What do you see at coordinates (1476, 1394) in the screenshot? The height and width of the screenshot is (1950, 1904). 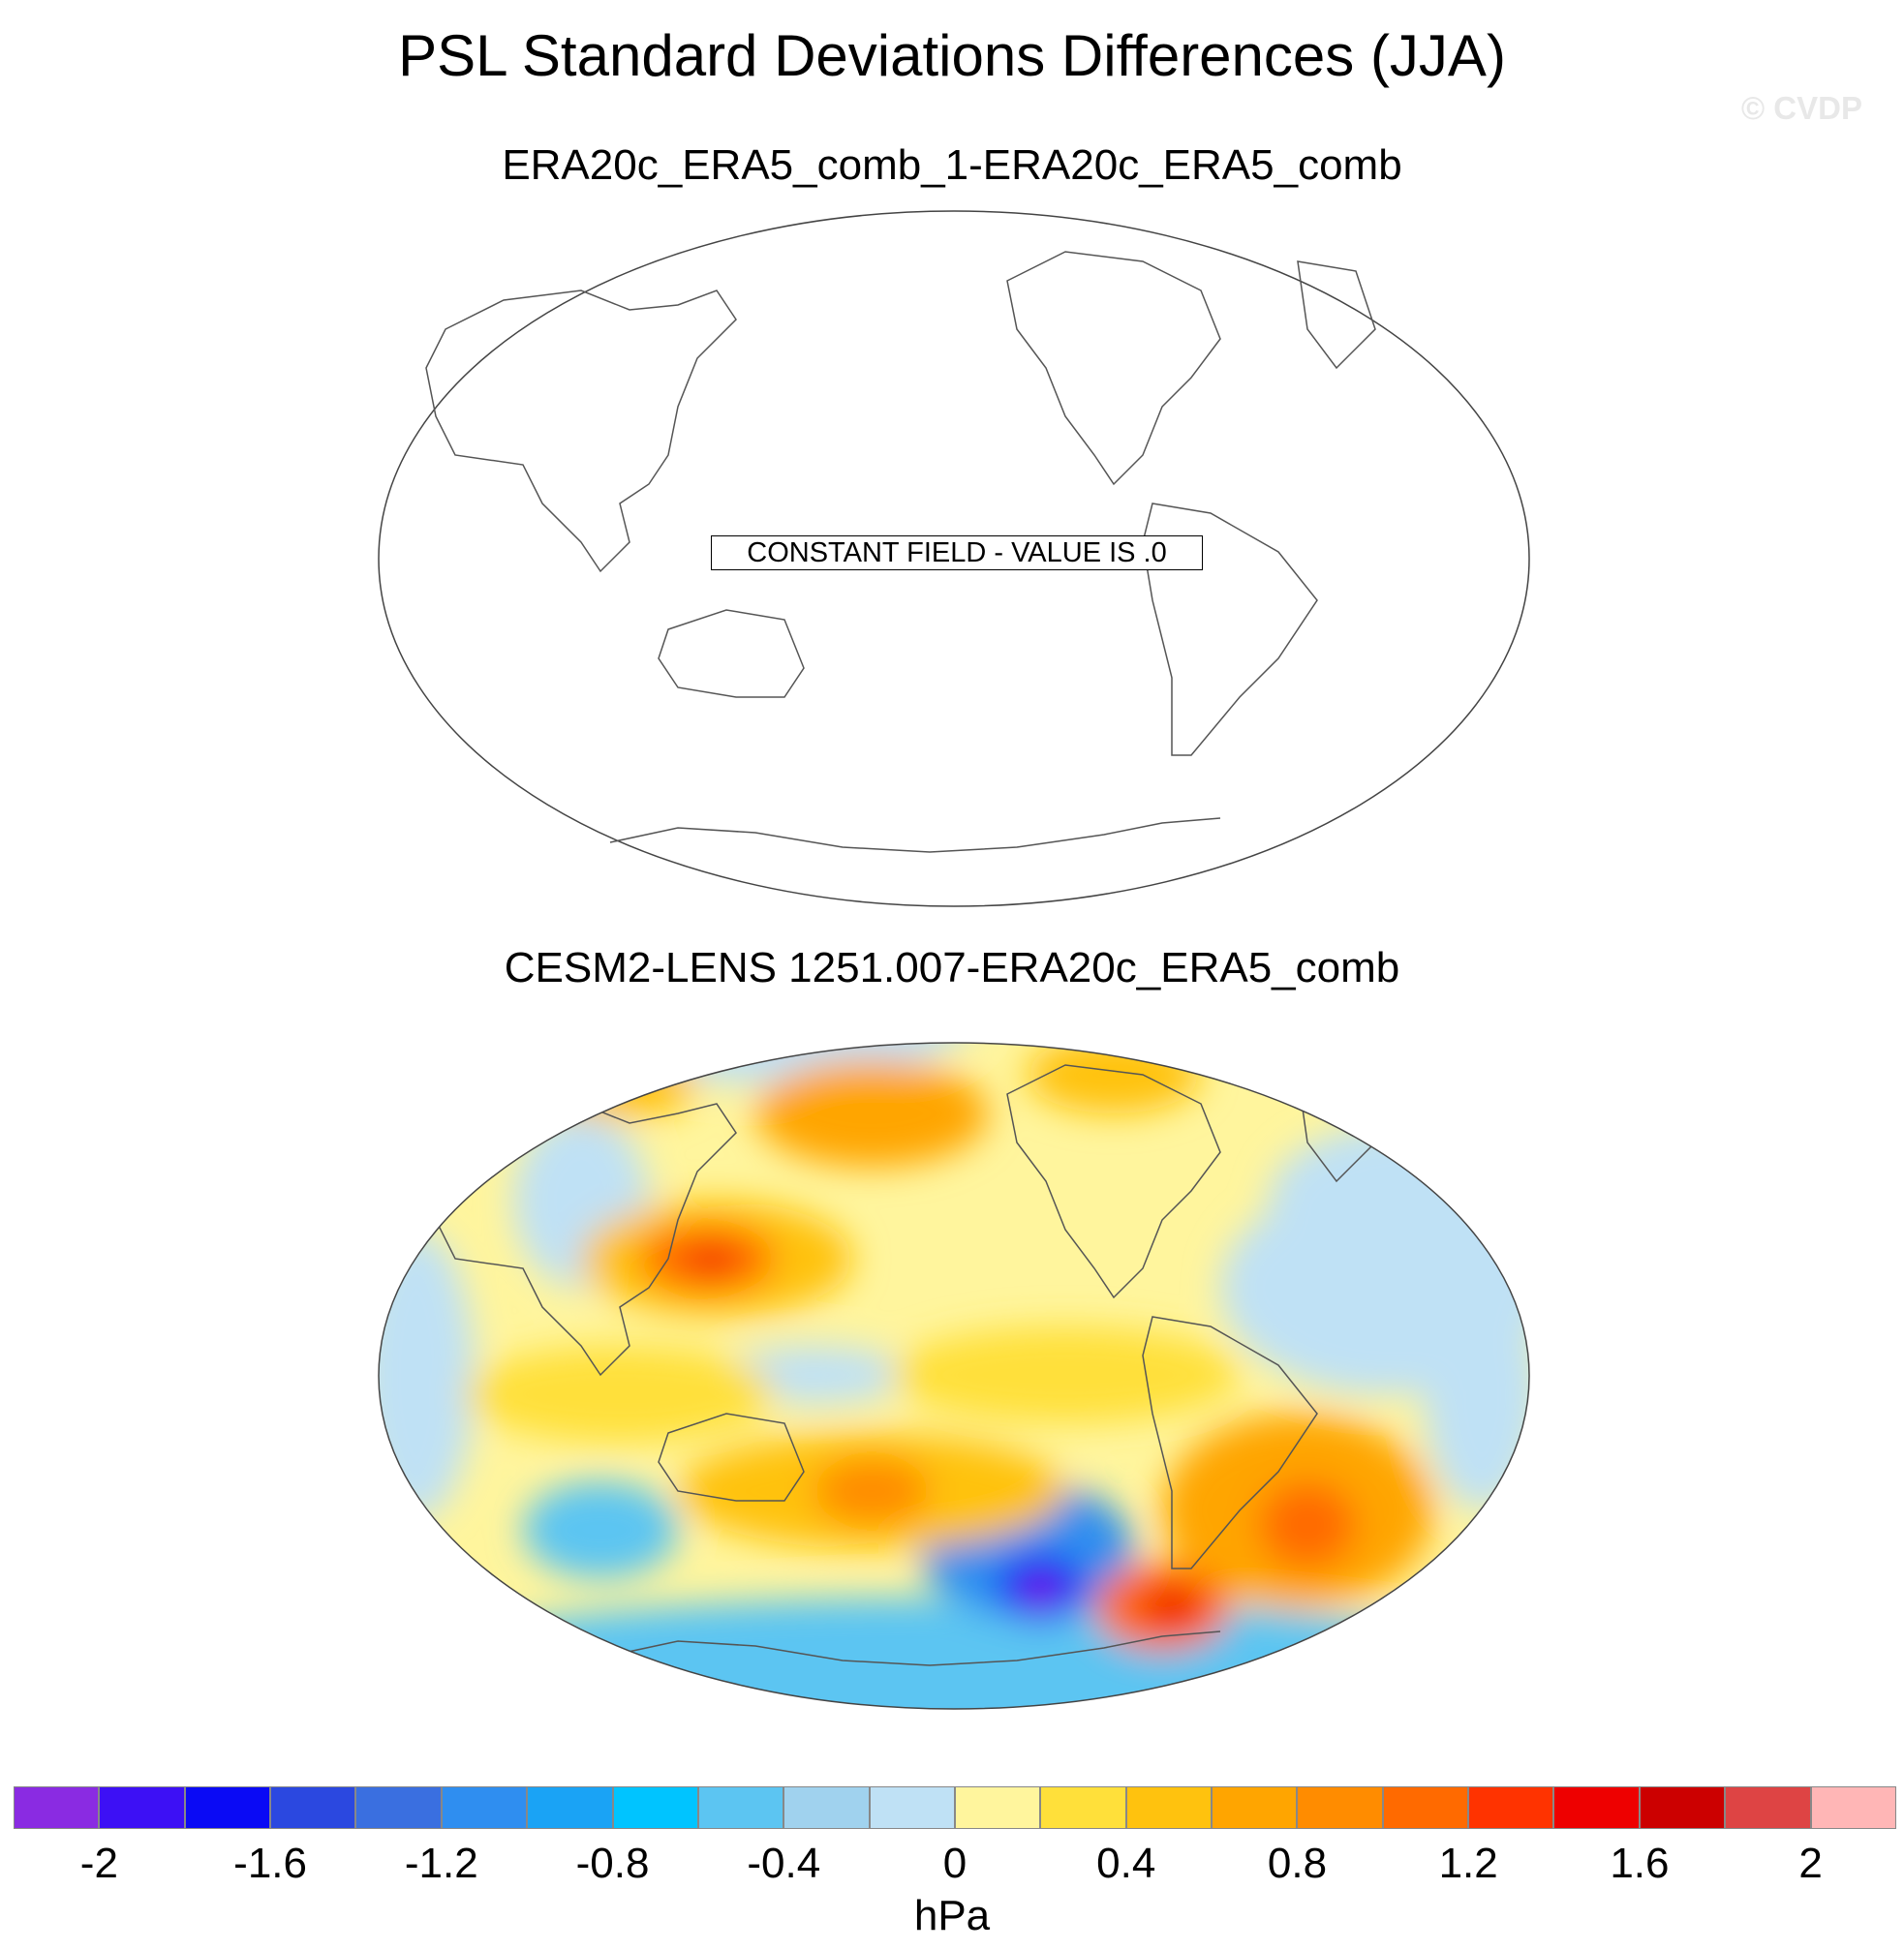 I see `blob-east-atlantic-neg` at bounding box center [1476, 1394].